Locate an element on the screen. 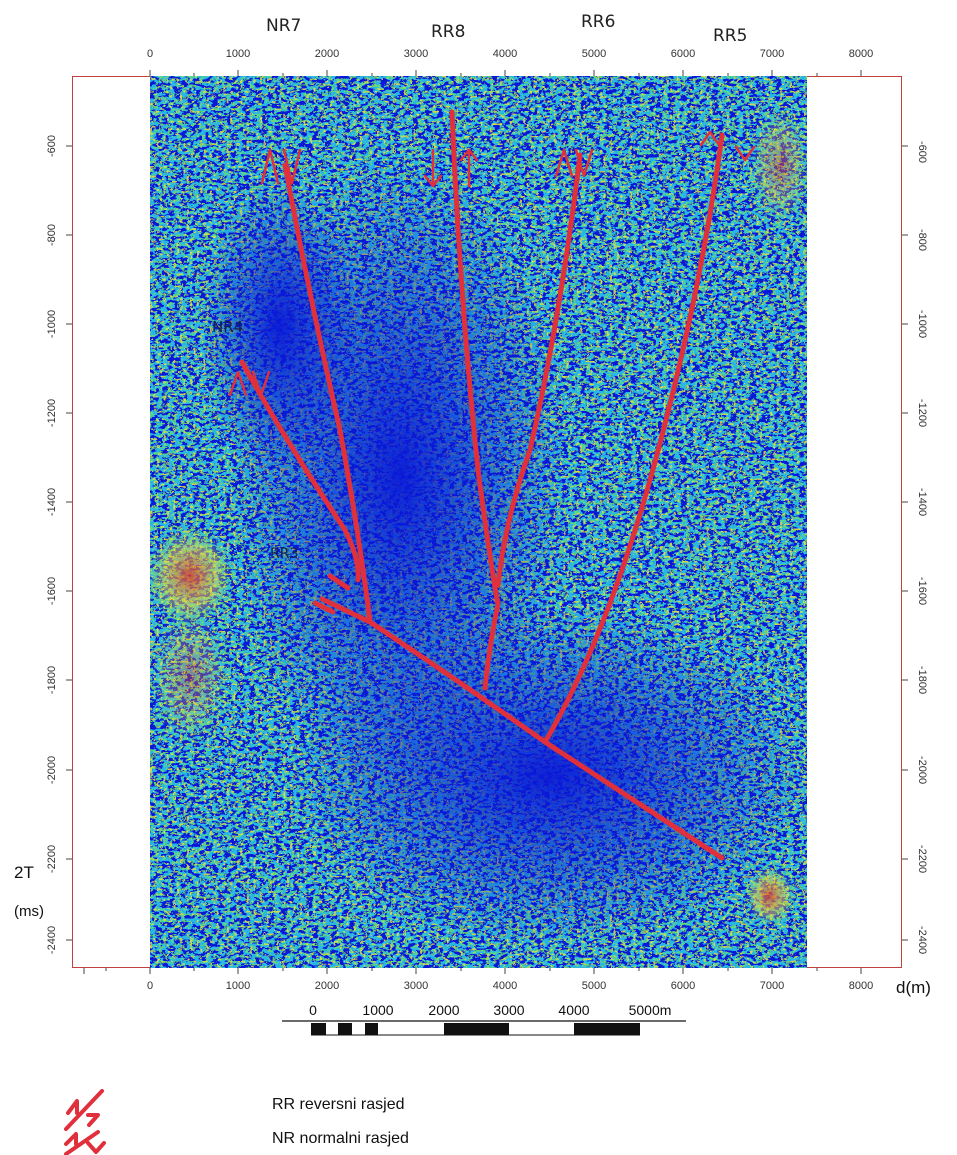 The width and height of the screenshot is (957, 1155). x-tick-bottom-7000: 7000 is located at coordinates (772, 986).